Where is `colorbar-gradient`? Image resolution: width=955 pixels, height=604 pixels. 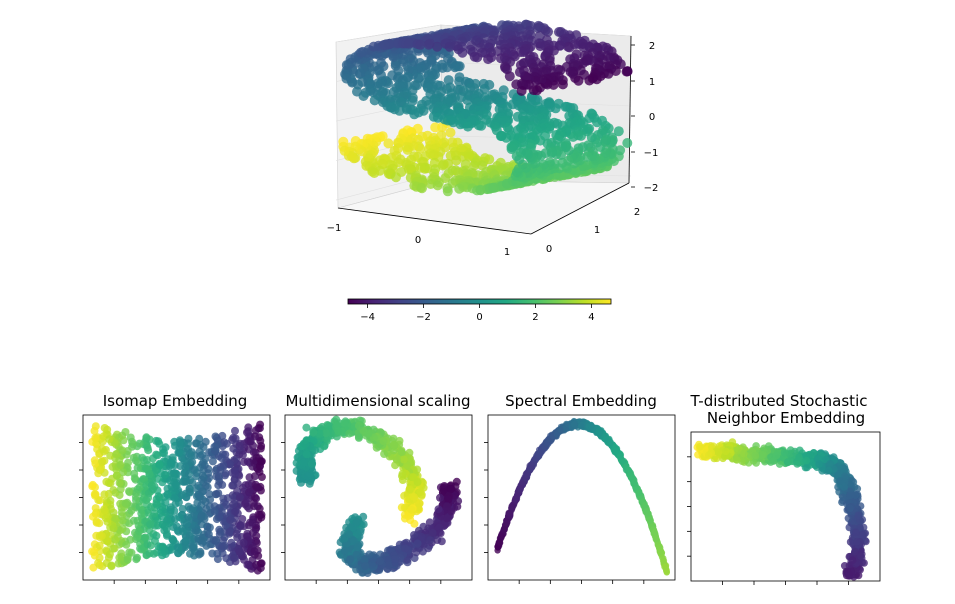
colorbar-gradient is located at coordinates (479, 301).